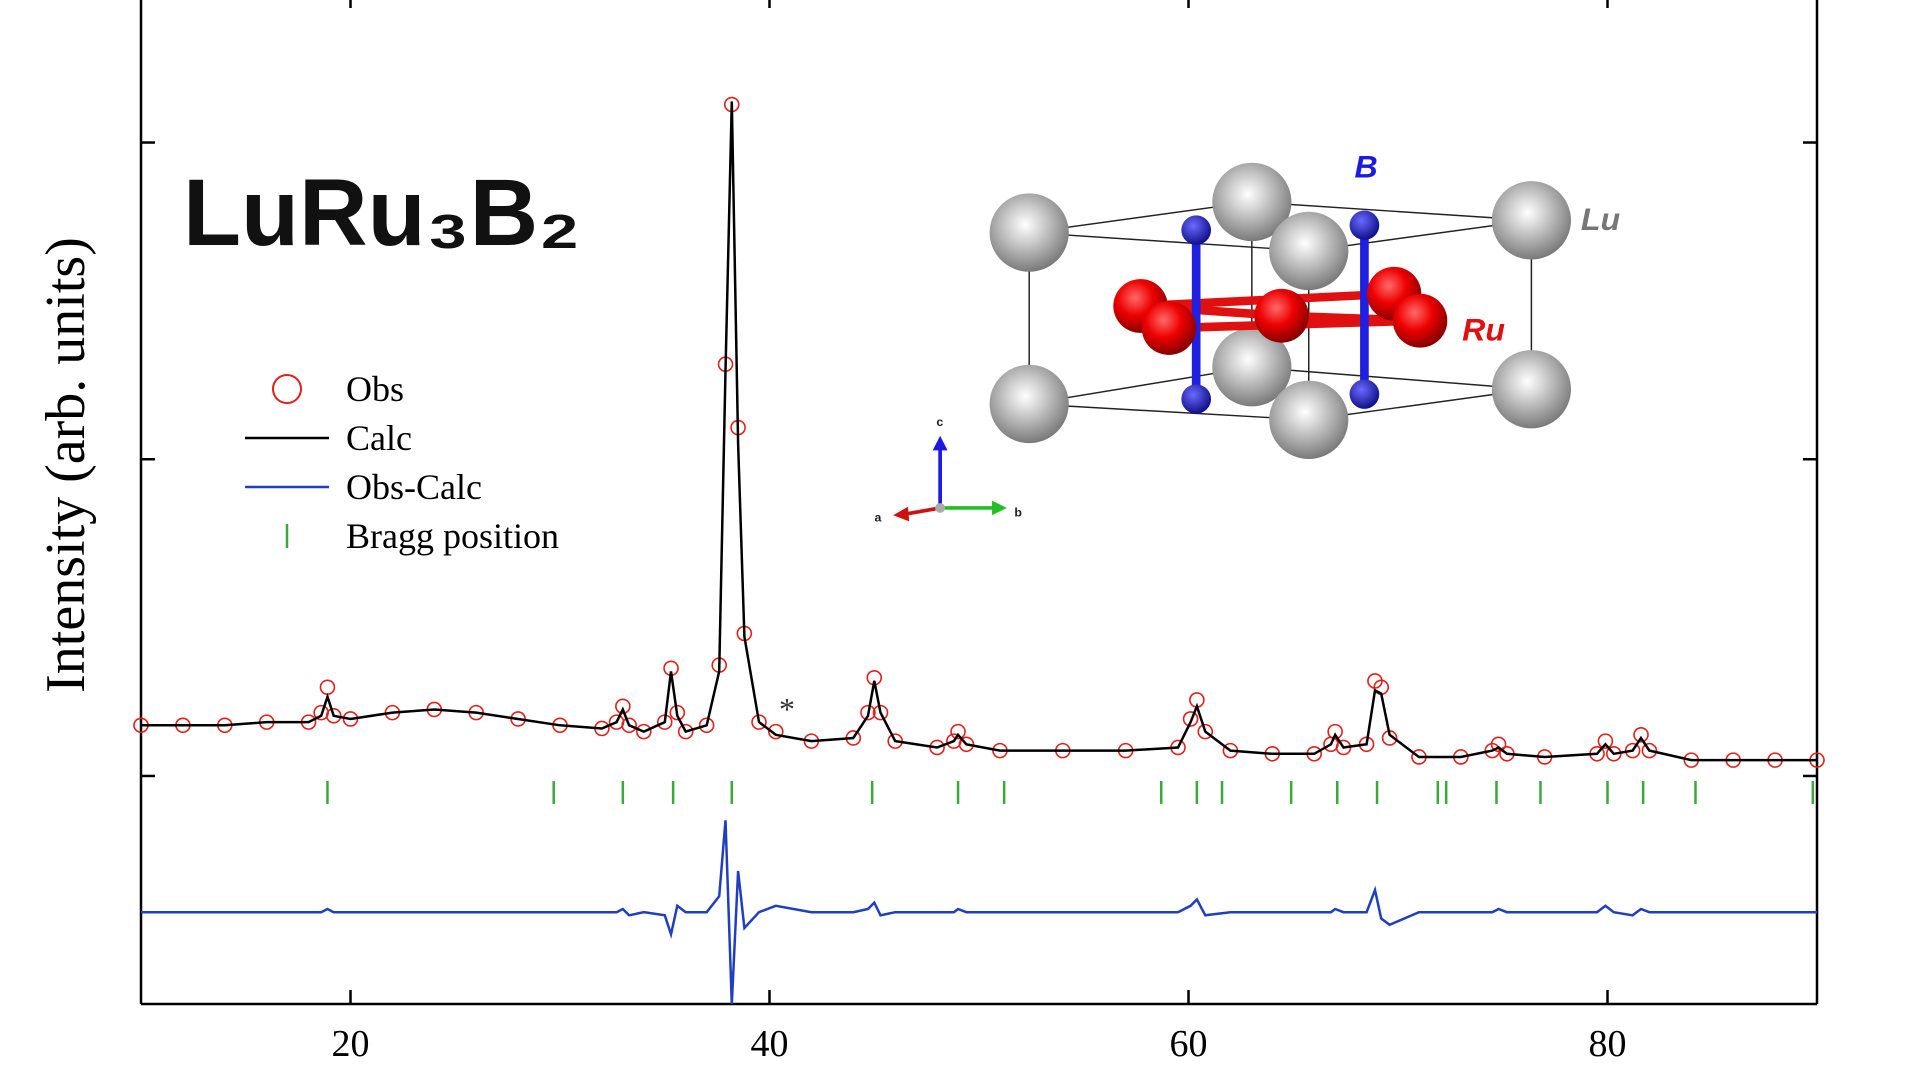  I want to click on axis-triad-label: c, so click(939, 422).